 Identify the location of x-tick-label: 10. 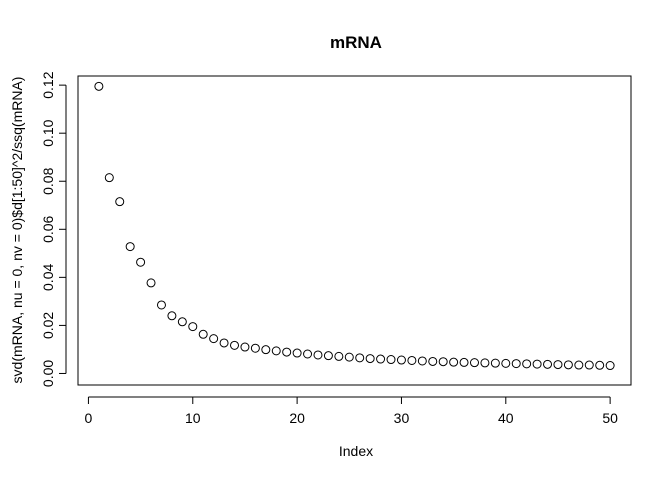
(193, 418).